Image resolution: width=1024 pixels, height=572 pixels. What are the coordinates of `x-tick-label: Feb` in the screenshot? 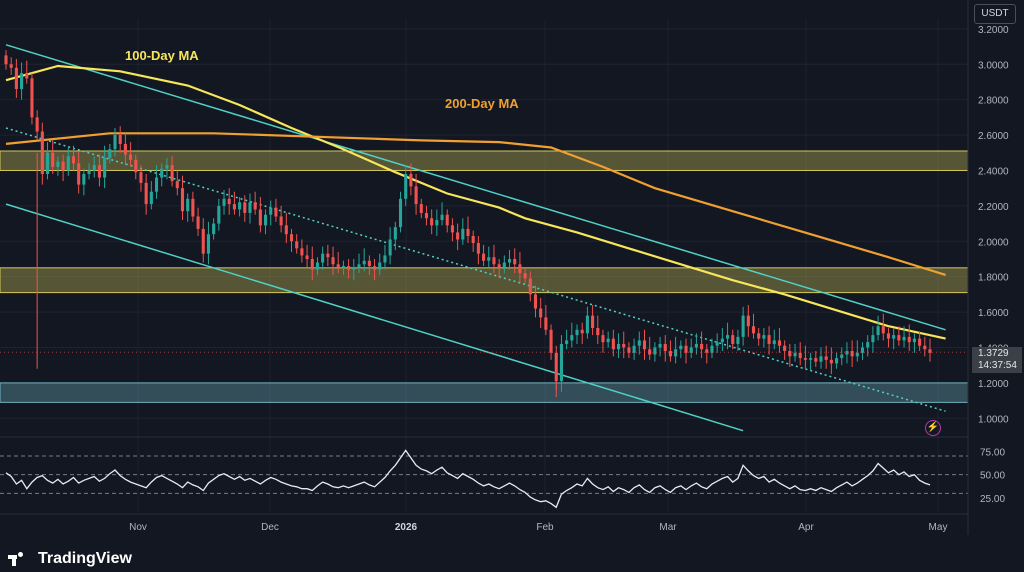 It's located at (545, 527).